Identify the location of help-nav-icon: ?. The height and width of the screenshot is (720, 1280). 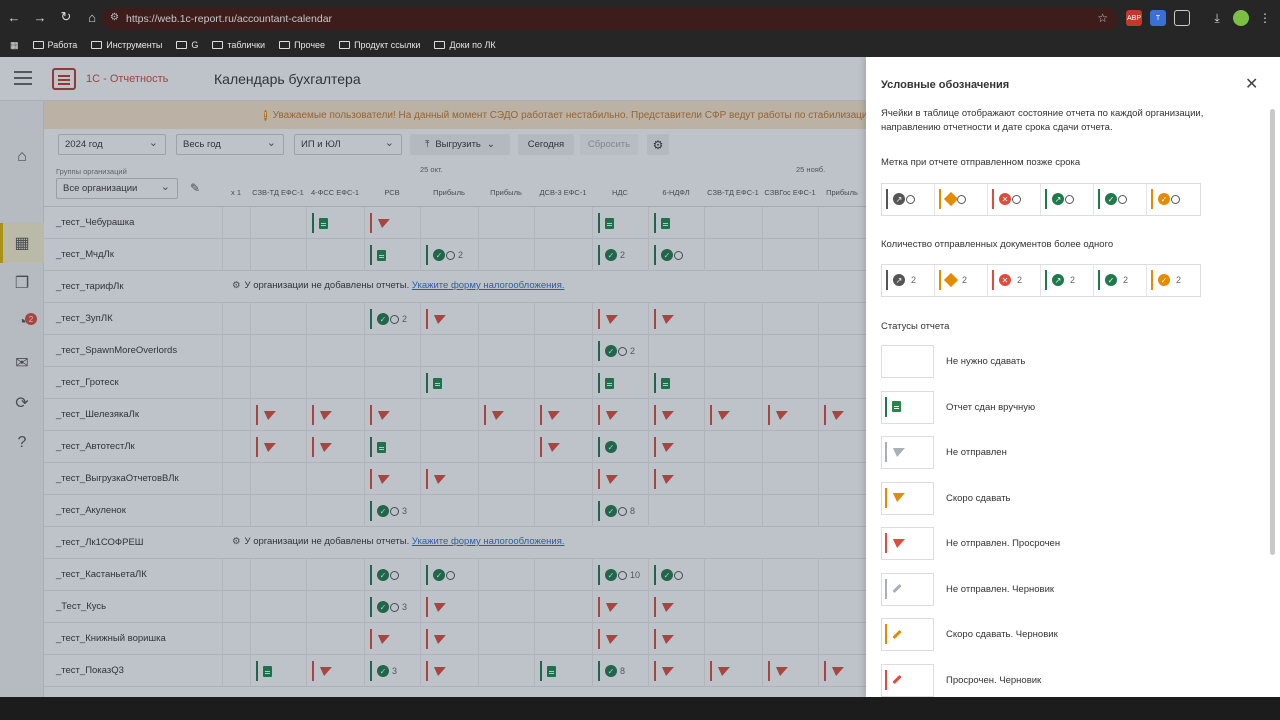
(22, 442).